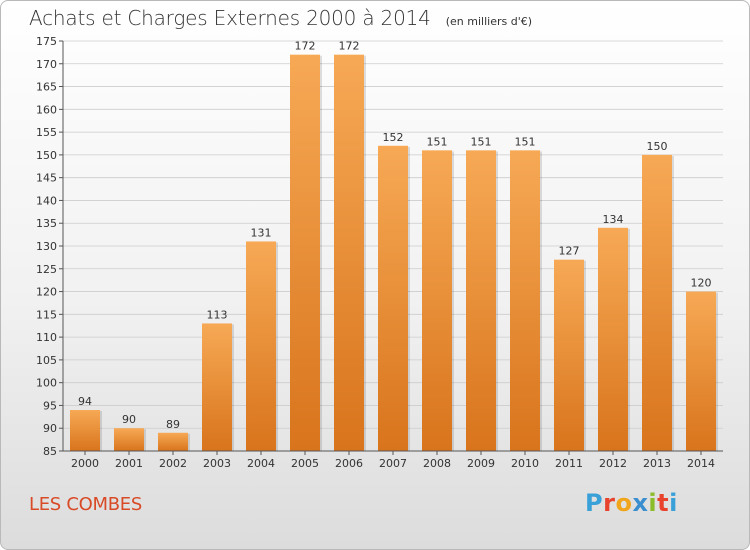 Image resolution: width=750 pixels, height=550 pixels. I want to click on x-tick-label: 2005, so click(305, 463).